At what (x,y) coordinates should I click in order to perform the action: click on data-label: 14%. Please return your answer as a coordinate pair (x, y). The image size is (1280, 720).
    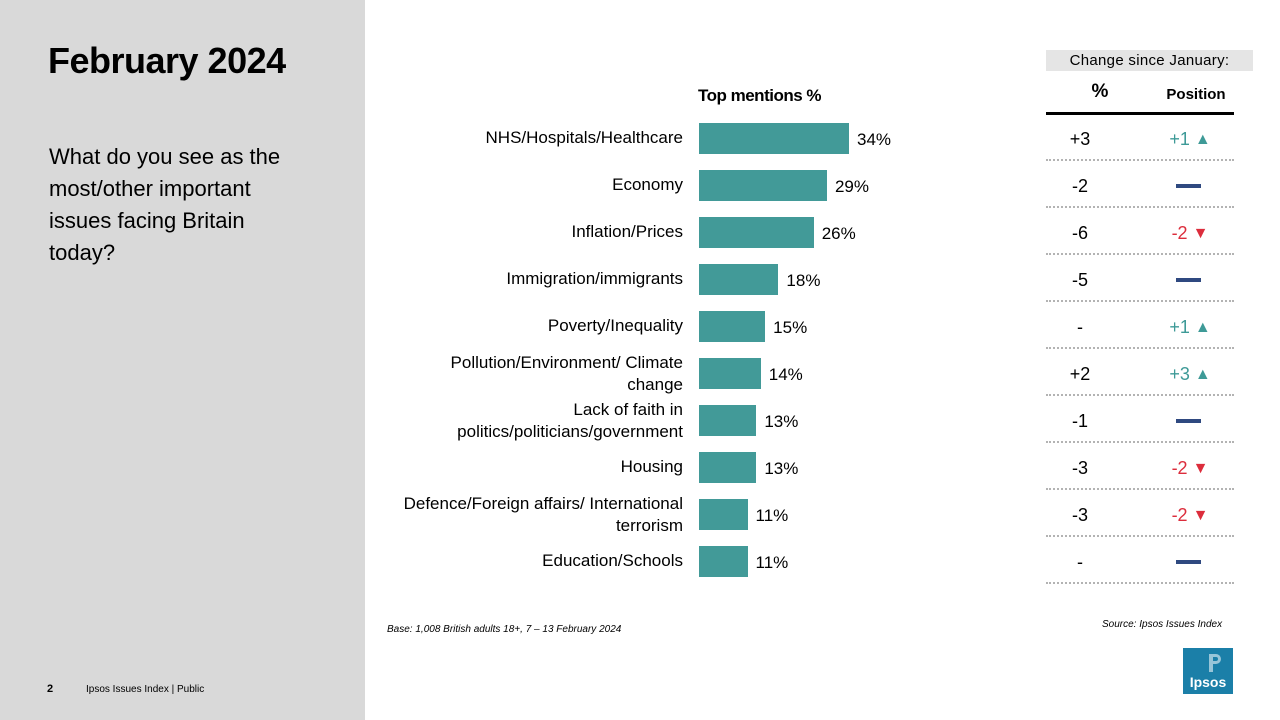
    Looking at the image, I should click on (785, 374).